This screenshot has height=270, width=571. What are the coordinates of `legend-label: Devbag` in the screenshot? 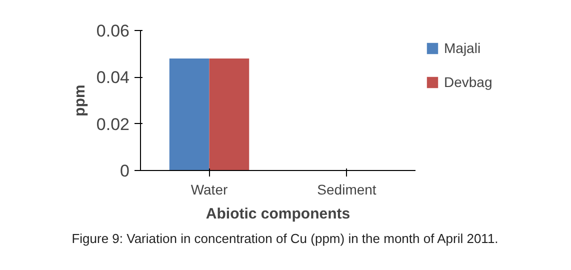 It's located at (468, 82).